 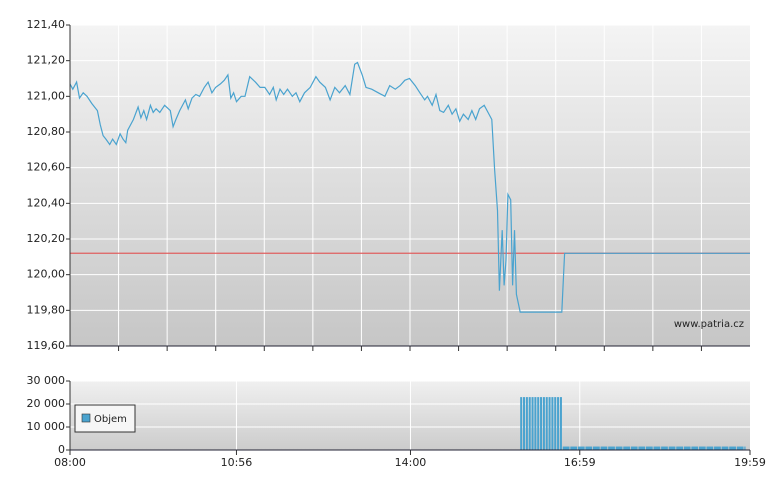 What do you see at coordinates (70, 462) in the screenshot?
I see `x-tick-label: 08:00` at bounding box center [70, 462].